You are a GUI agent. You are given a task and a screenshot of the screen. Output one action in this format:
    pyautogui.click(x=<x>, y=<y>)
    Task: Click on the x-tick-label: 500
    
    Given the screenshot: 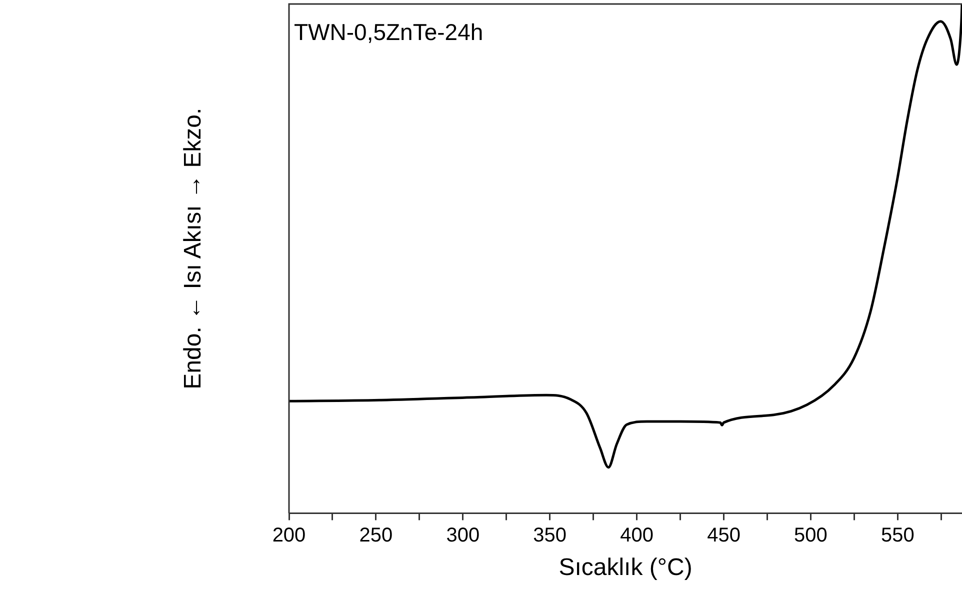 What is the action you would take?
    pyautogui.click(x=811, y=535)
    